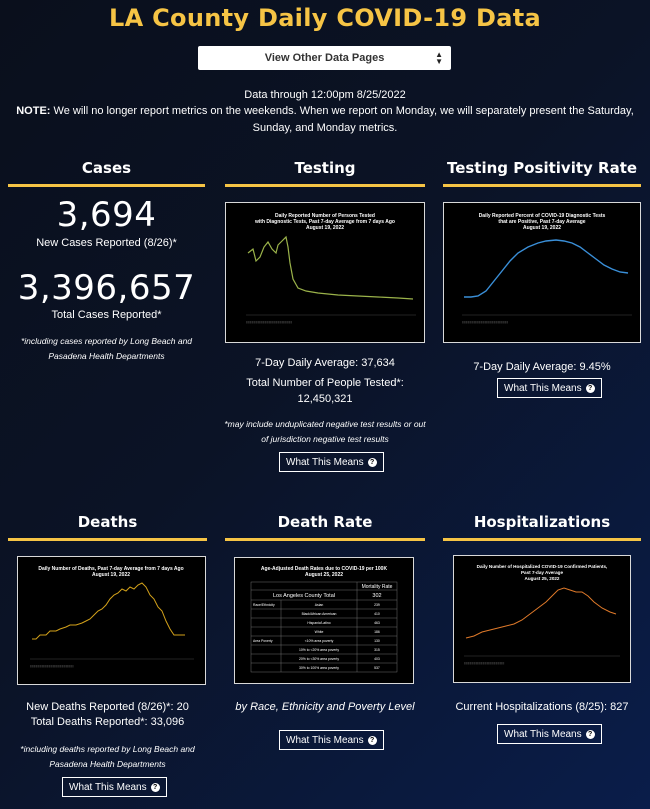  I want to click on death-rate-total-label: Los Angeles County Total, so click(304, 596).